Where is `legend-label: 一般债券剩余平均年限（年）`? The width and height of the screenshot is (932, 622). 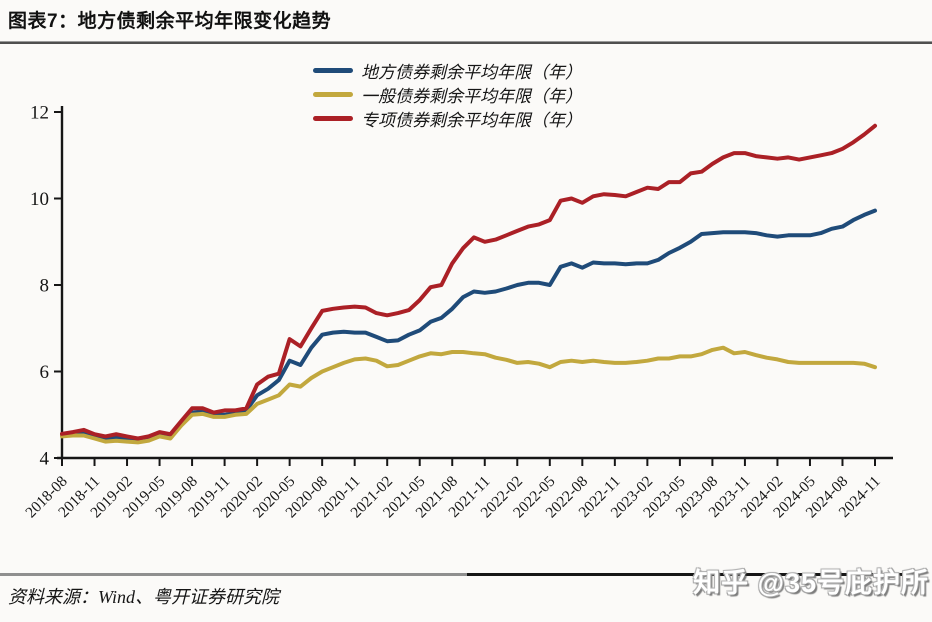 legend-label: 一般债券剩余平均年限（年） is located at coordinates (471, 96).